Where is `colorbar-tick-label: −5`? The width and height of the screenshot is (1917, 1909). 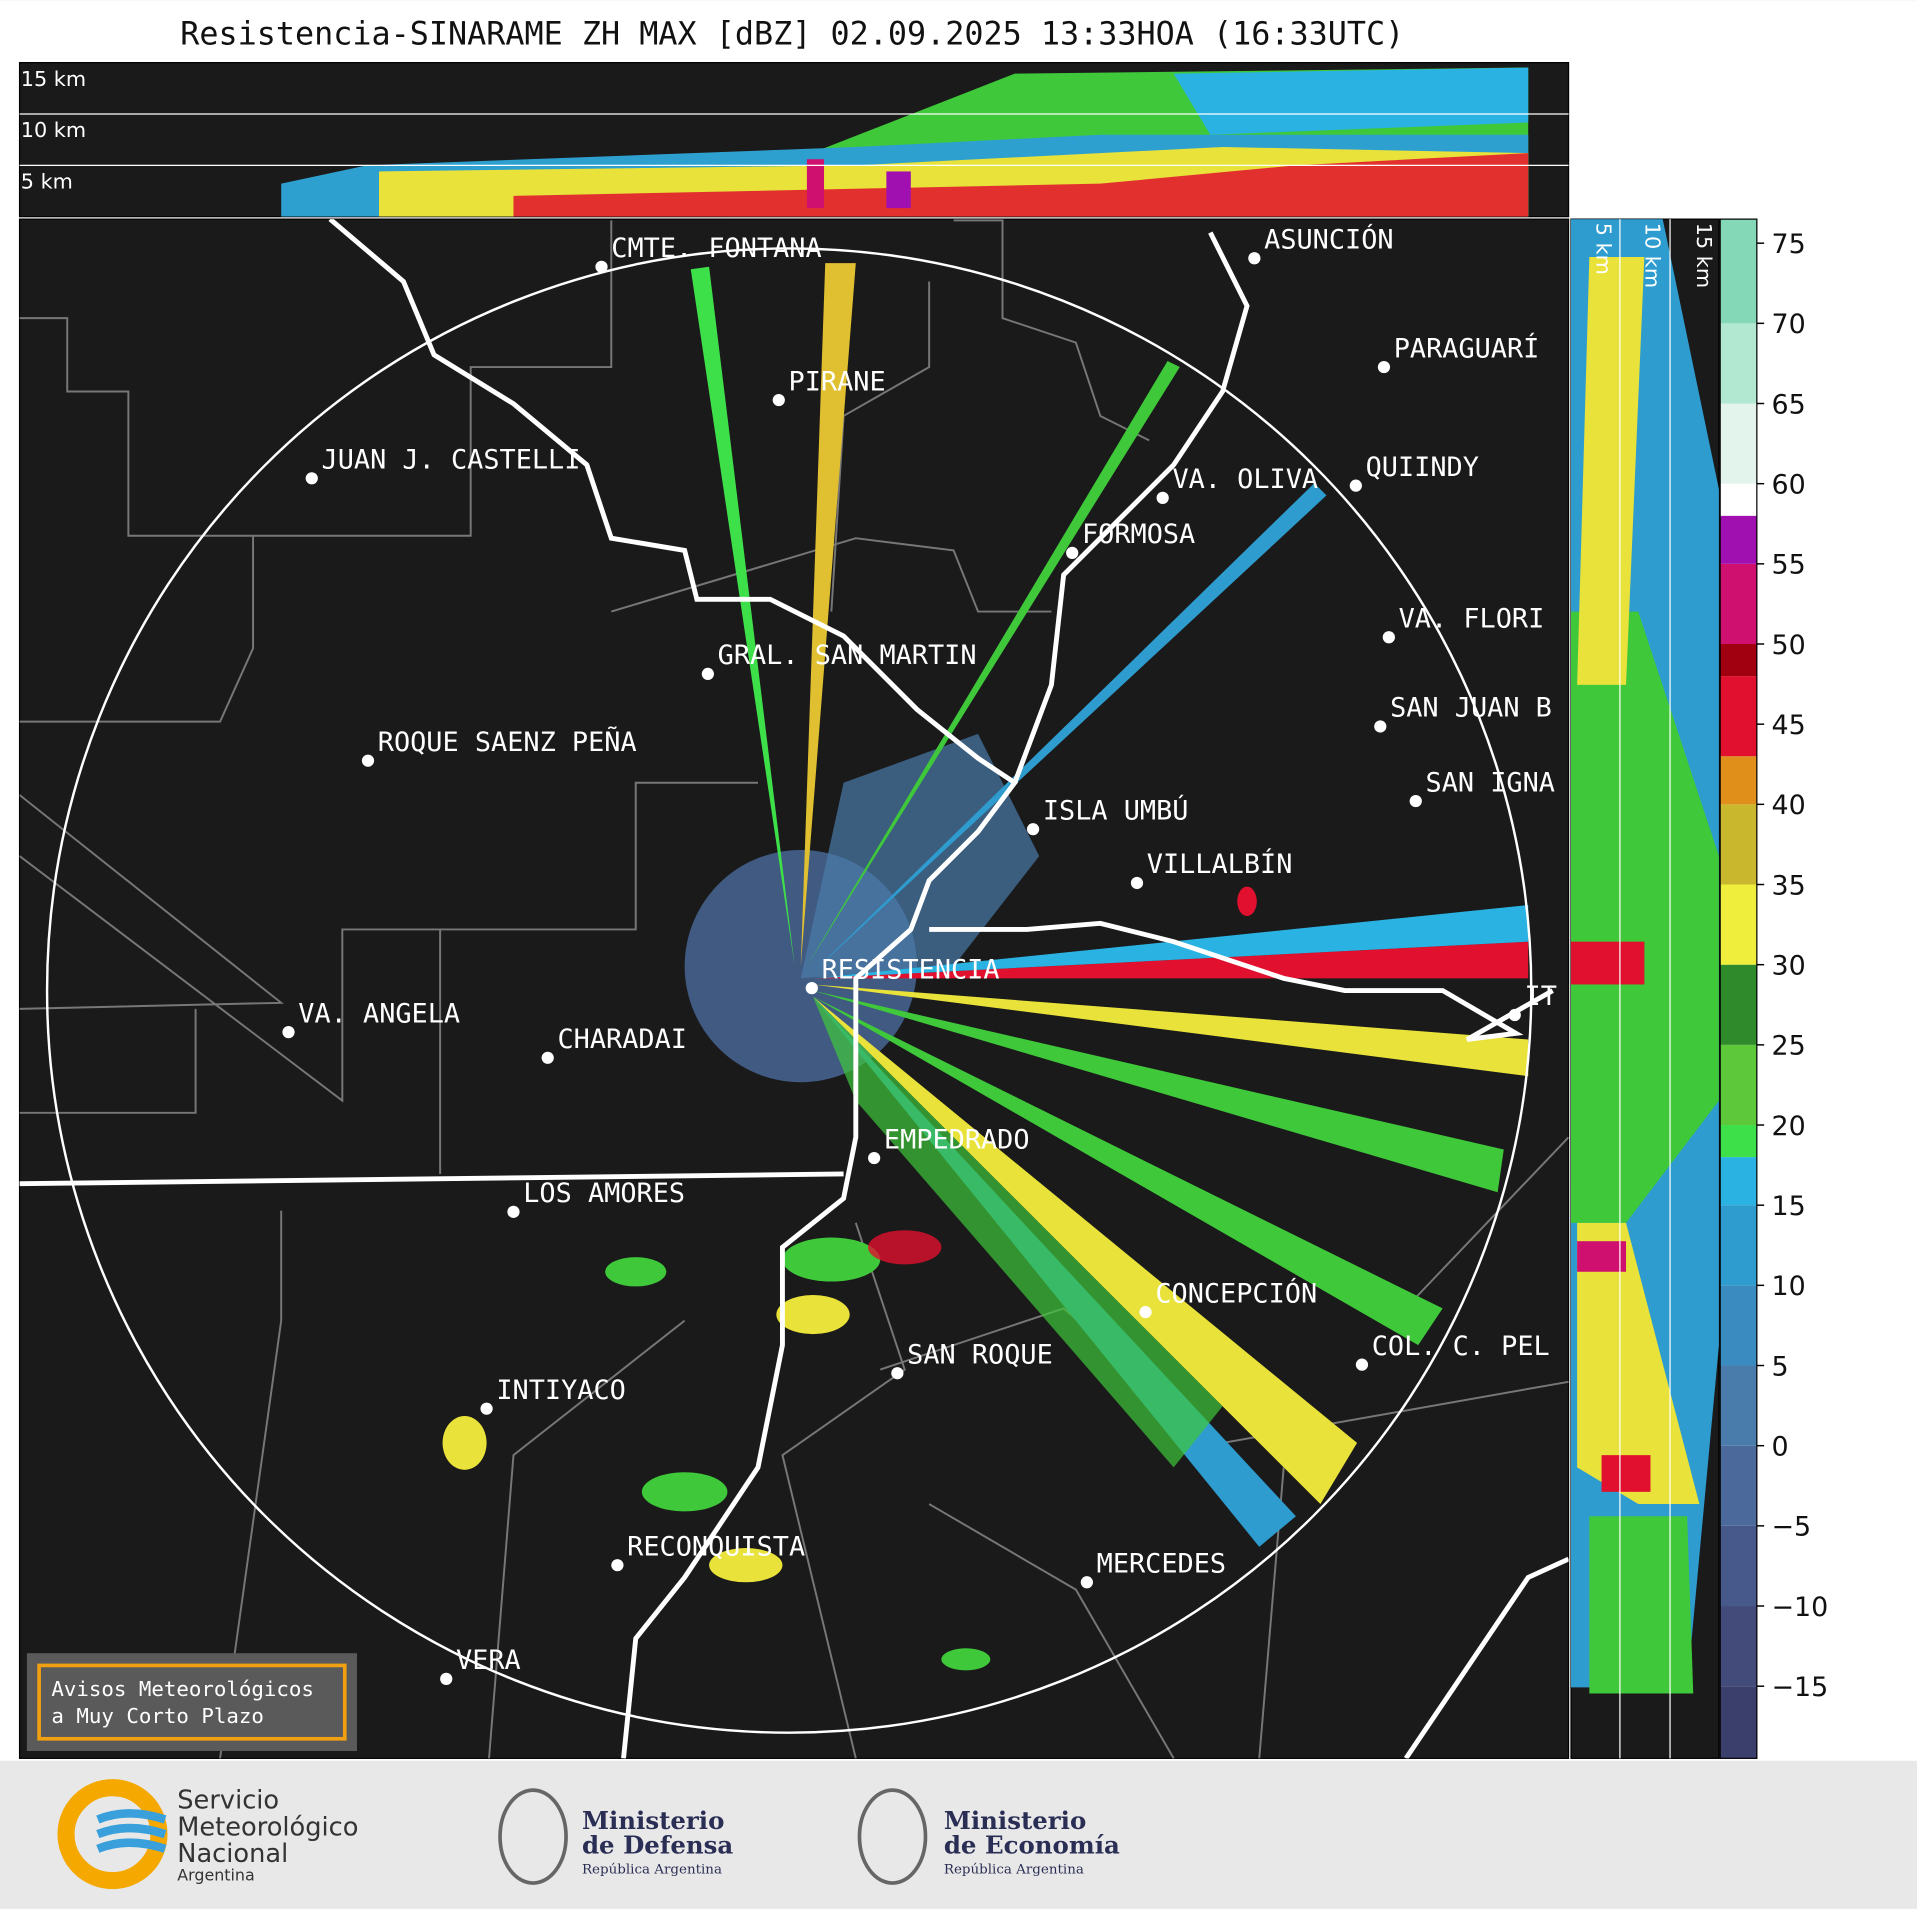 colorbar-tick-label: −5 is located at coordinates (1792, 1527).